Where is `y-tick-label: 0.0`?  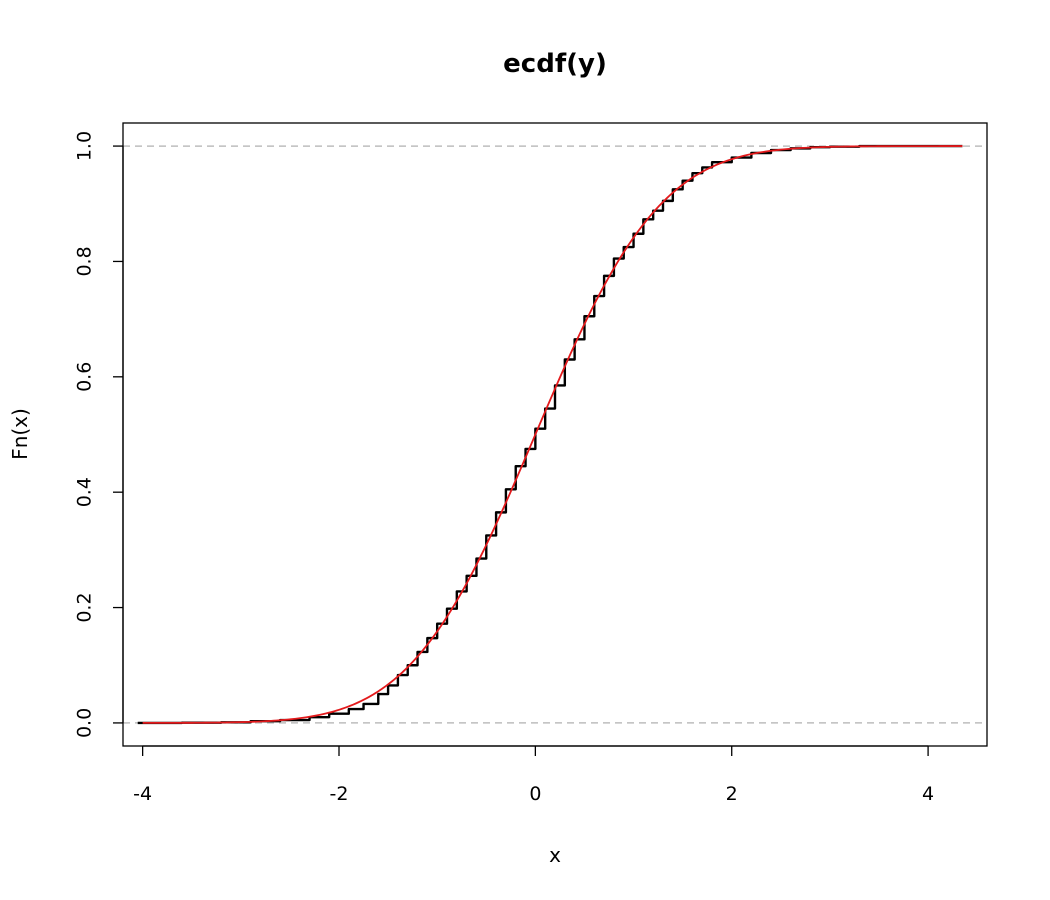 y-tick-label: 0.0 is located at coordinates (85, 723).